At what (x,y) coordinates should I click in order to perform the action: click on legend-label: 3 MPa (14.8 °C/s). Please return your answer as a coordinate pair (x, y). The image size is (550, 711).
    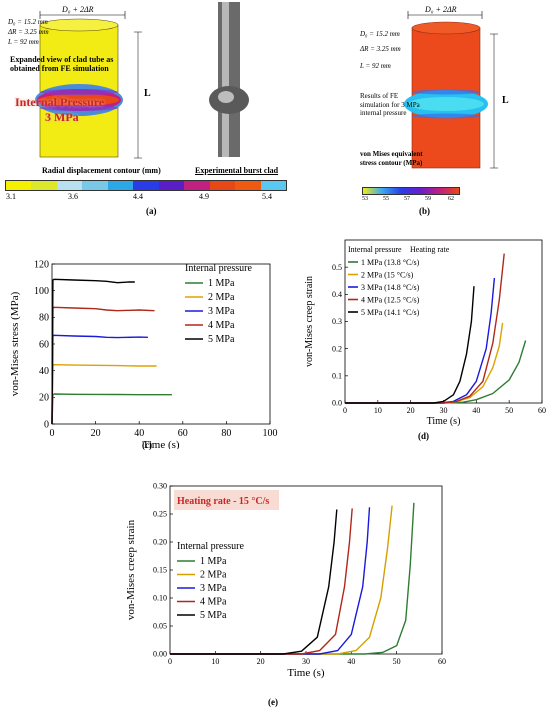
    Looking at the image, I should click on (390, 287).